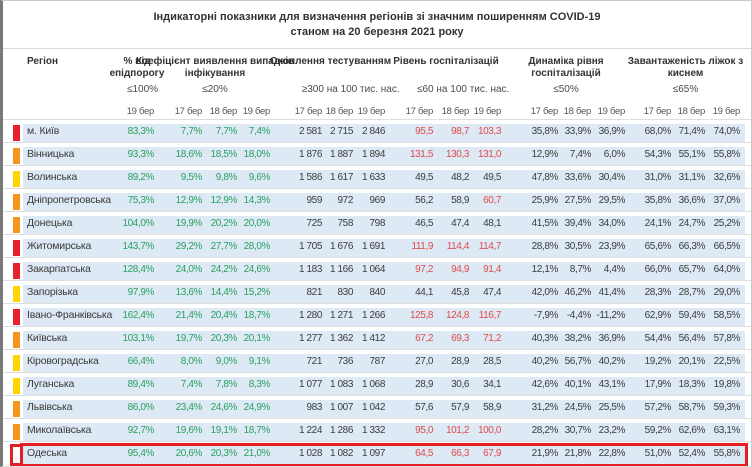 The height and width of the screenshot is (467, 752). What do you see at coordinates (257, 154) in the screenshot?
I see `detection-coefficient-value: 18,0%` at bounding box center [257, 154].